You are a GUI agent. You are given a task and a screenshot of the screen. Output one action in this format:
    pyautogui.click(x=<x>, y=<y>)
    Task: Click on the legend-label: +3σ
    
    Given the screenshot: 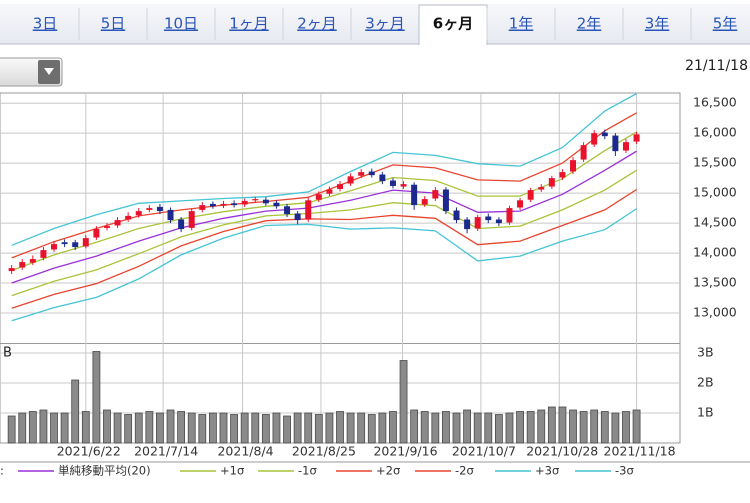 What is the action you would take?
    pyautogui.click(x=547, y=471)
    